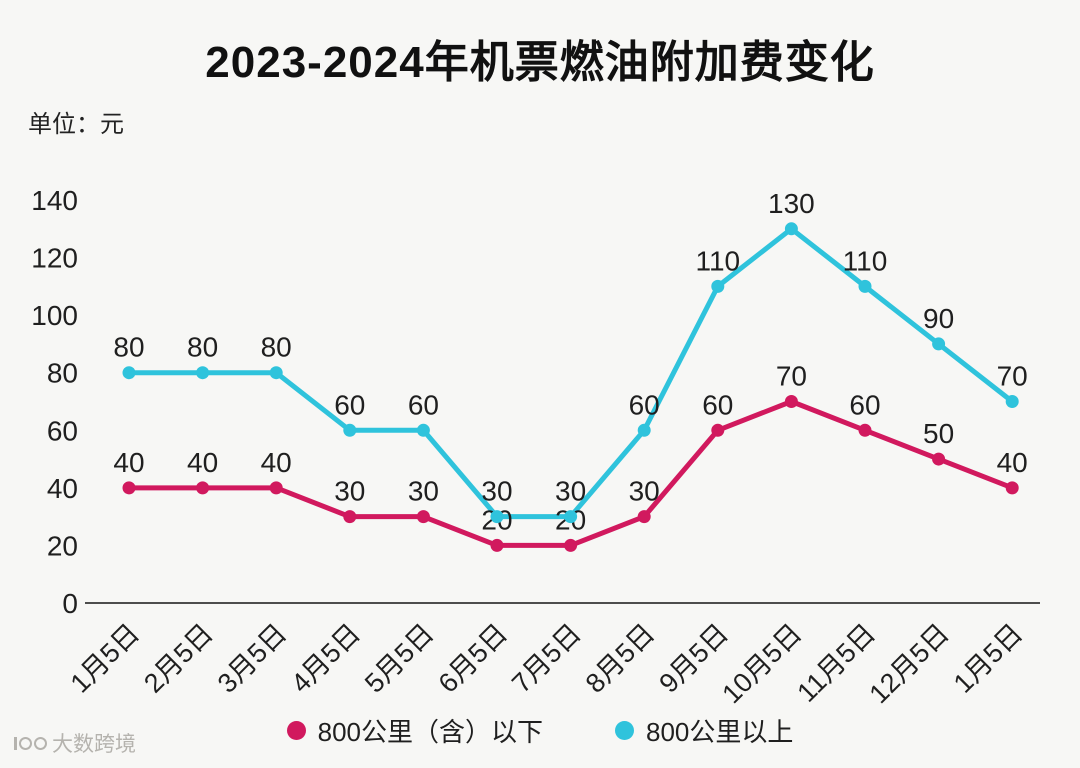 The height and width of the screenshot is (768, 1080). I want to click on x-axis-label: 10月5日, so click(761, 663).